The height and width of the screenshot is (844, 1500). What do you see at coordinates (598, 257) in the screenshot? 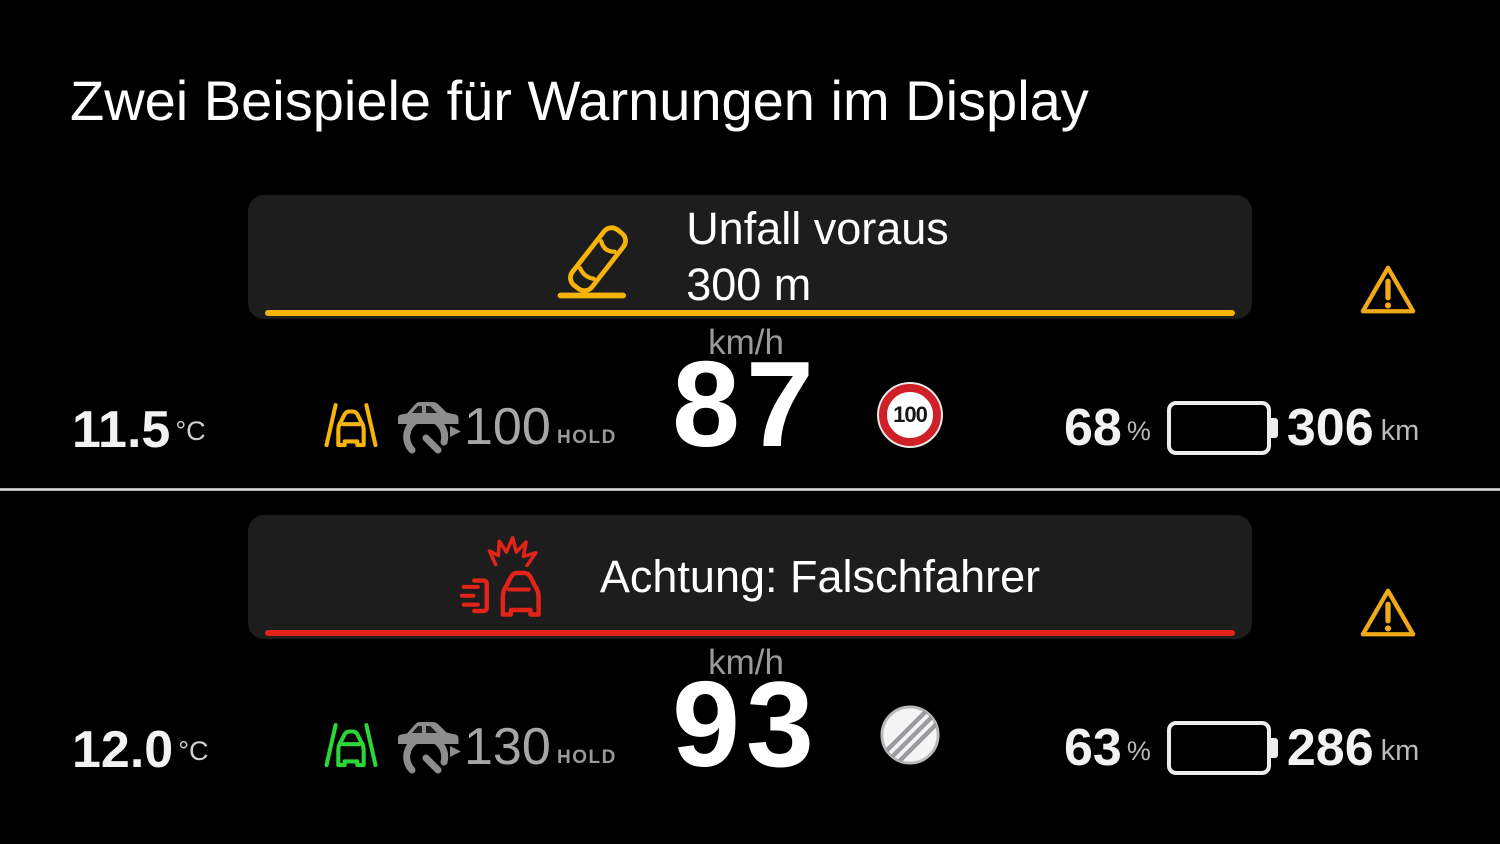
I see `crashed-car-icon` at bounding box center [598, 257].